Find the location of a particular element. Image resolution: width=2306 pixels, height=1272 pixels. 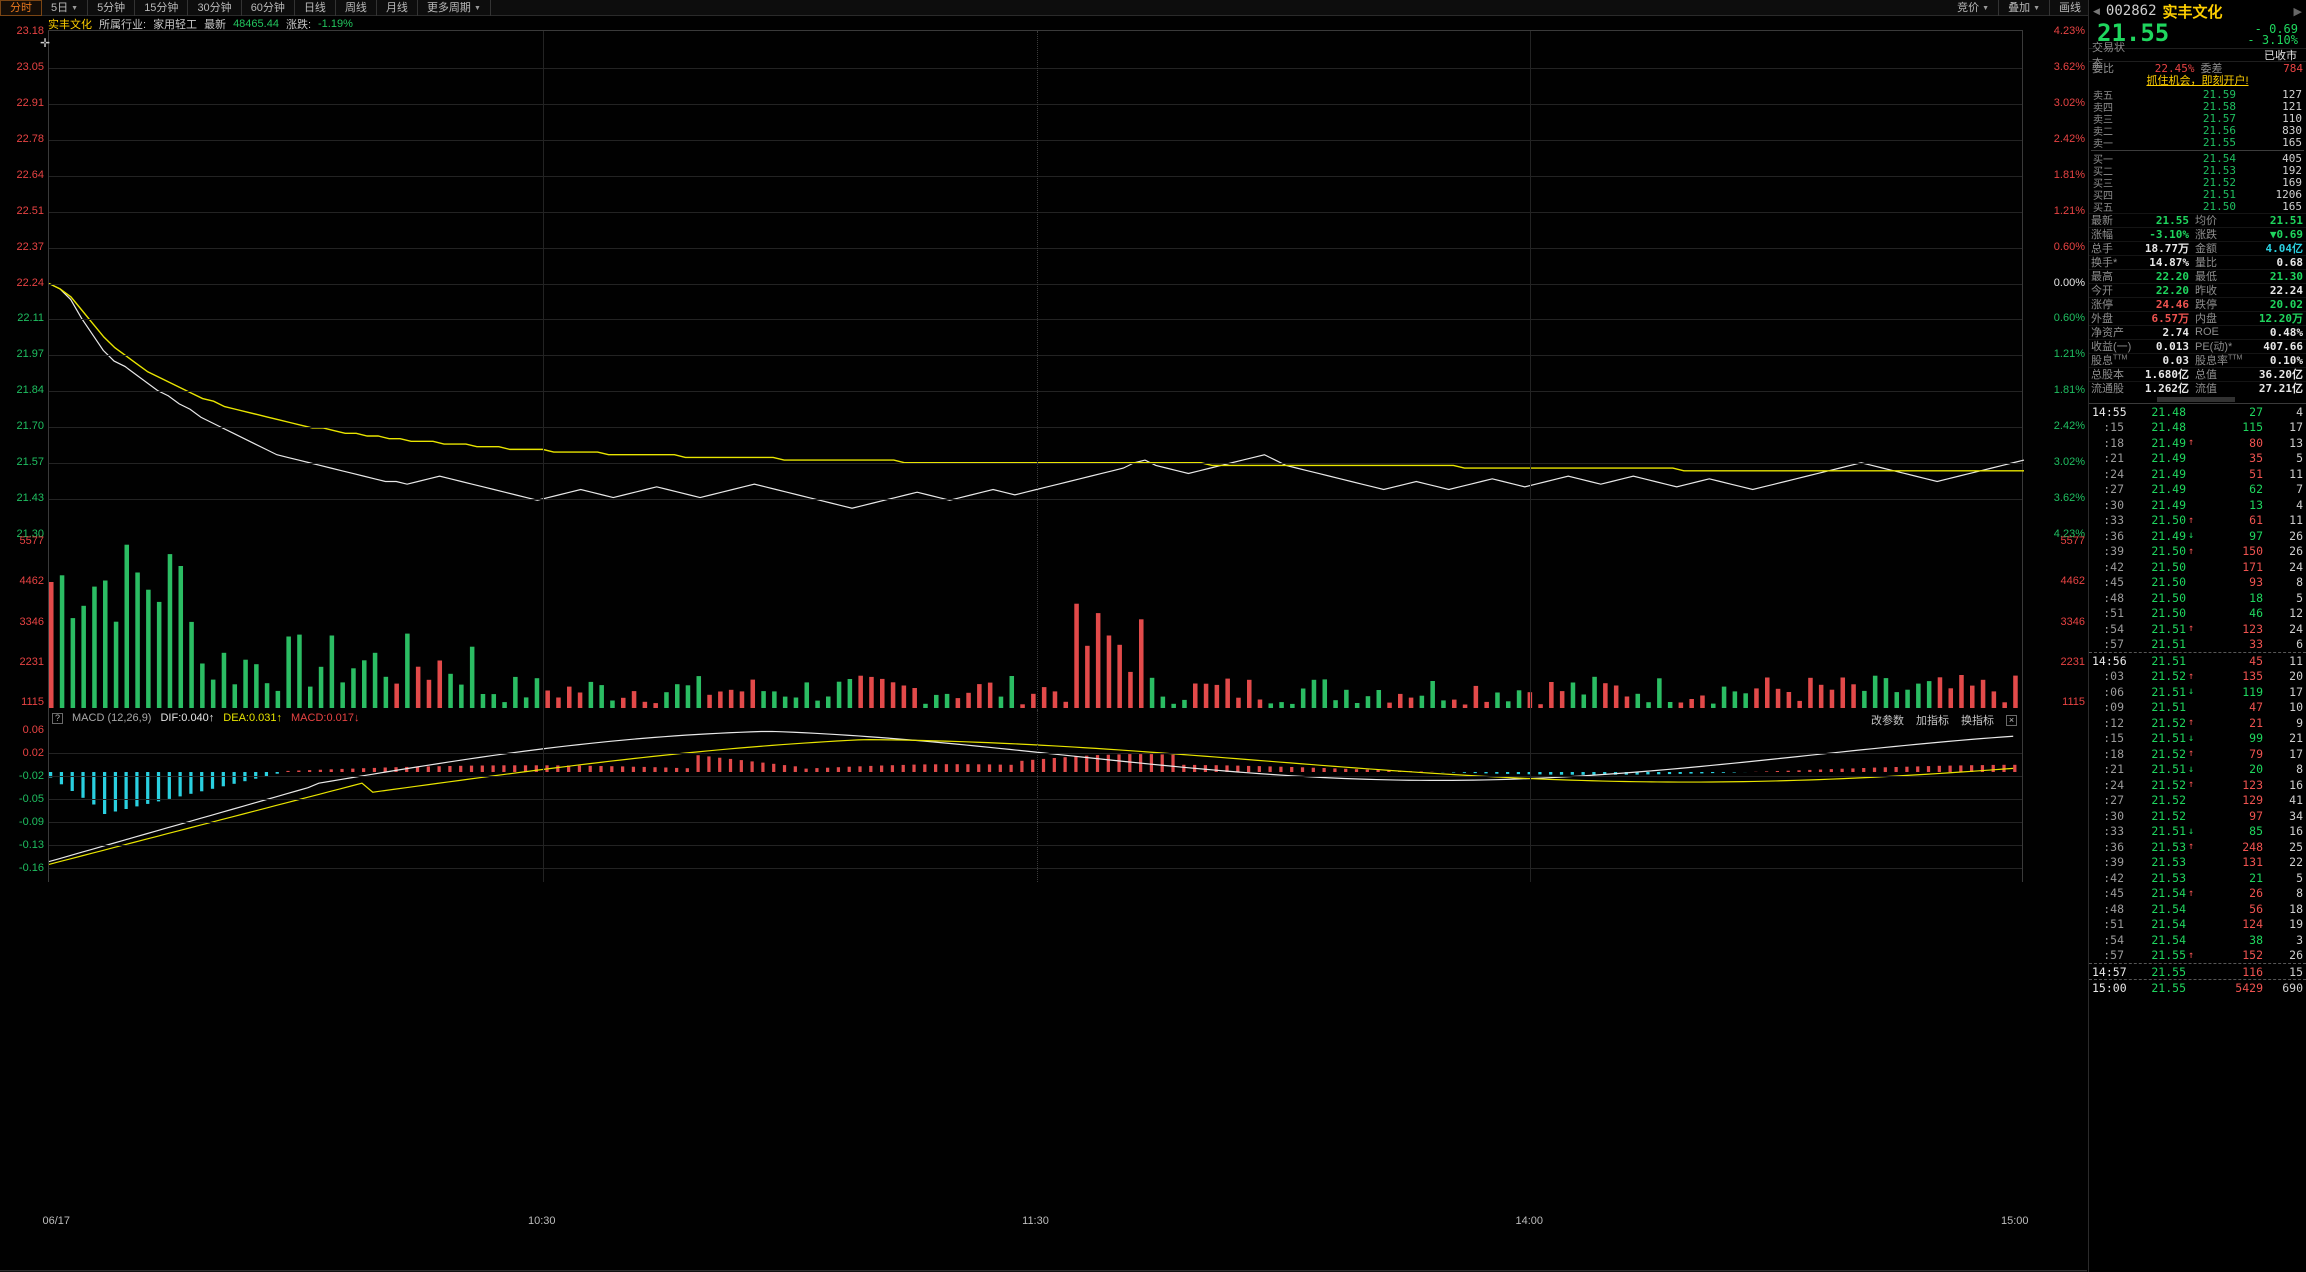

ask-row: 卖三 21.57 110 is located at coordinates (2197, 119).